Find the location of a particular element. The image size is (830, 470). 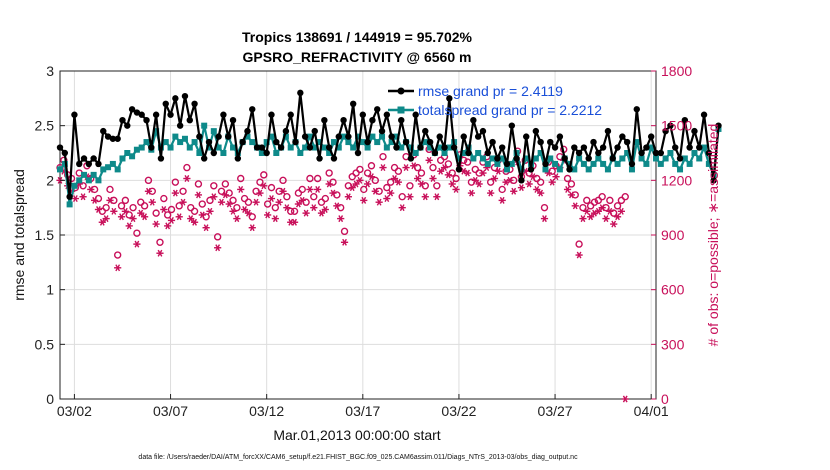

x-tick-label-2: 03/12 is located at coordinates (266, 411).